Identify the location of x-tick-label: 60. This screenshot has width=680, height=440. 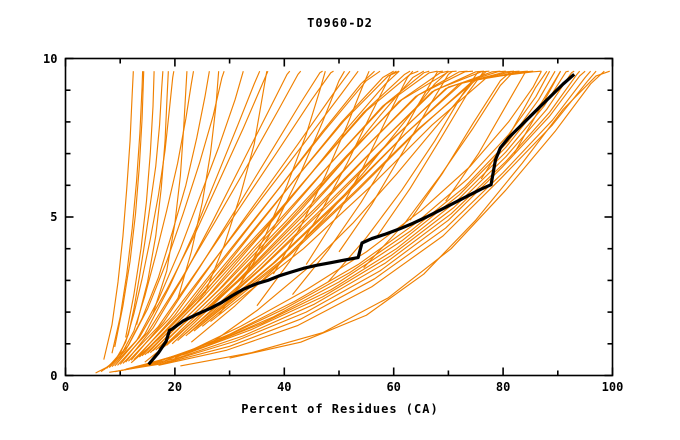
(393, 387).